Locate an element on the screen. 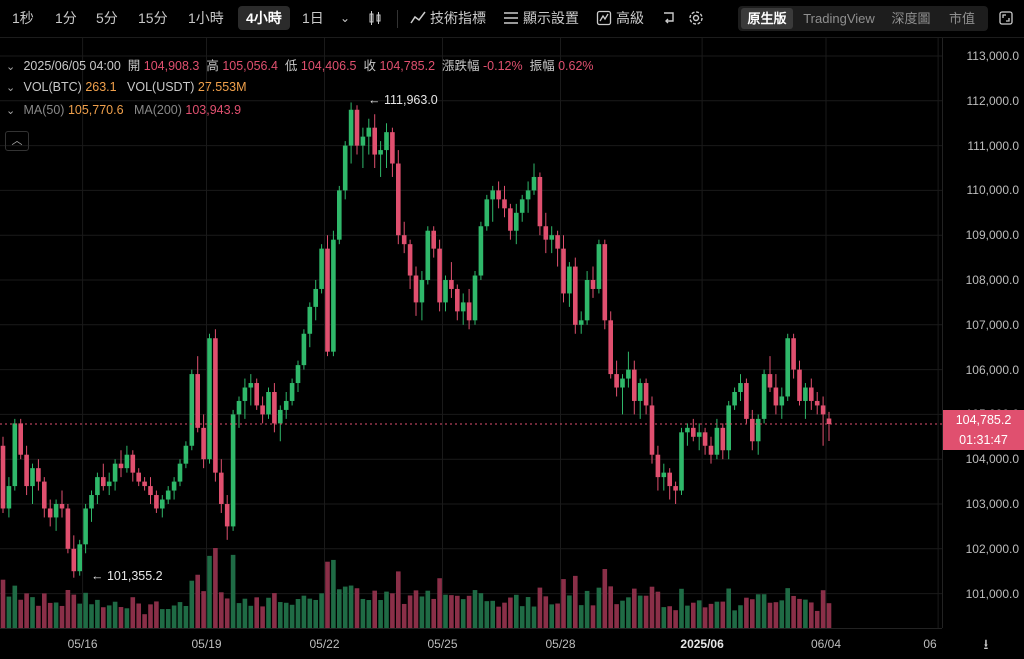 This screenshot has width=1024, height=659. advanced-button: 高級 is located at coordinates (620, 18).